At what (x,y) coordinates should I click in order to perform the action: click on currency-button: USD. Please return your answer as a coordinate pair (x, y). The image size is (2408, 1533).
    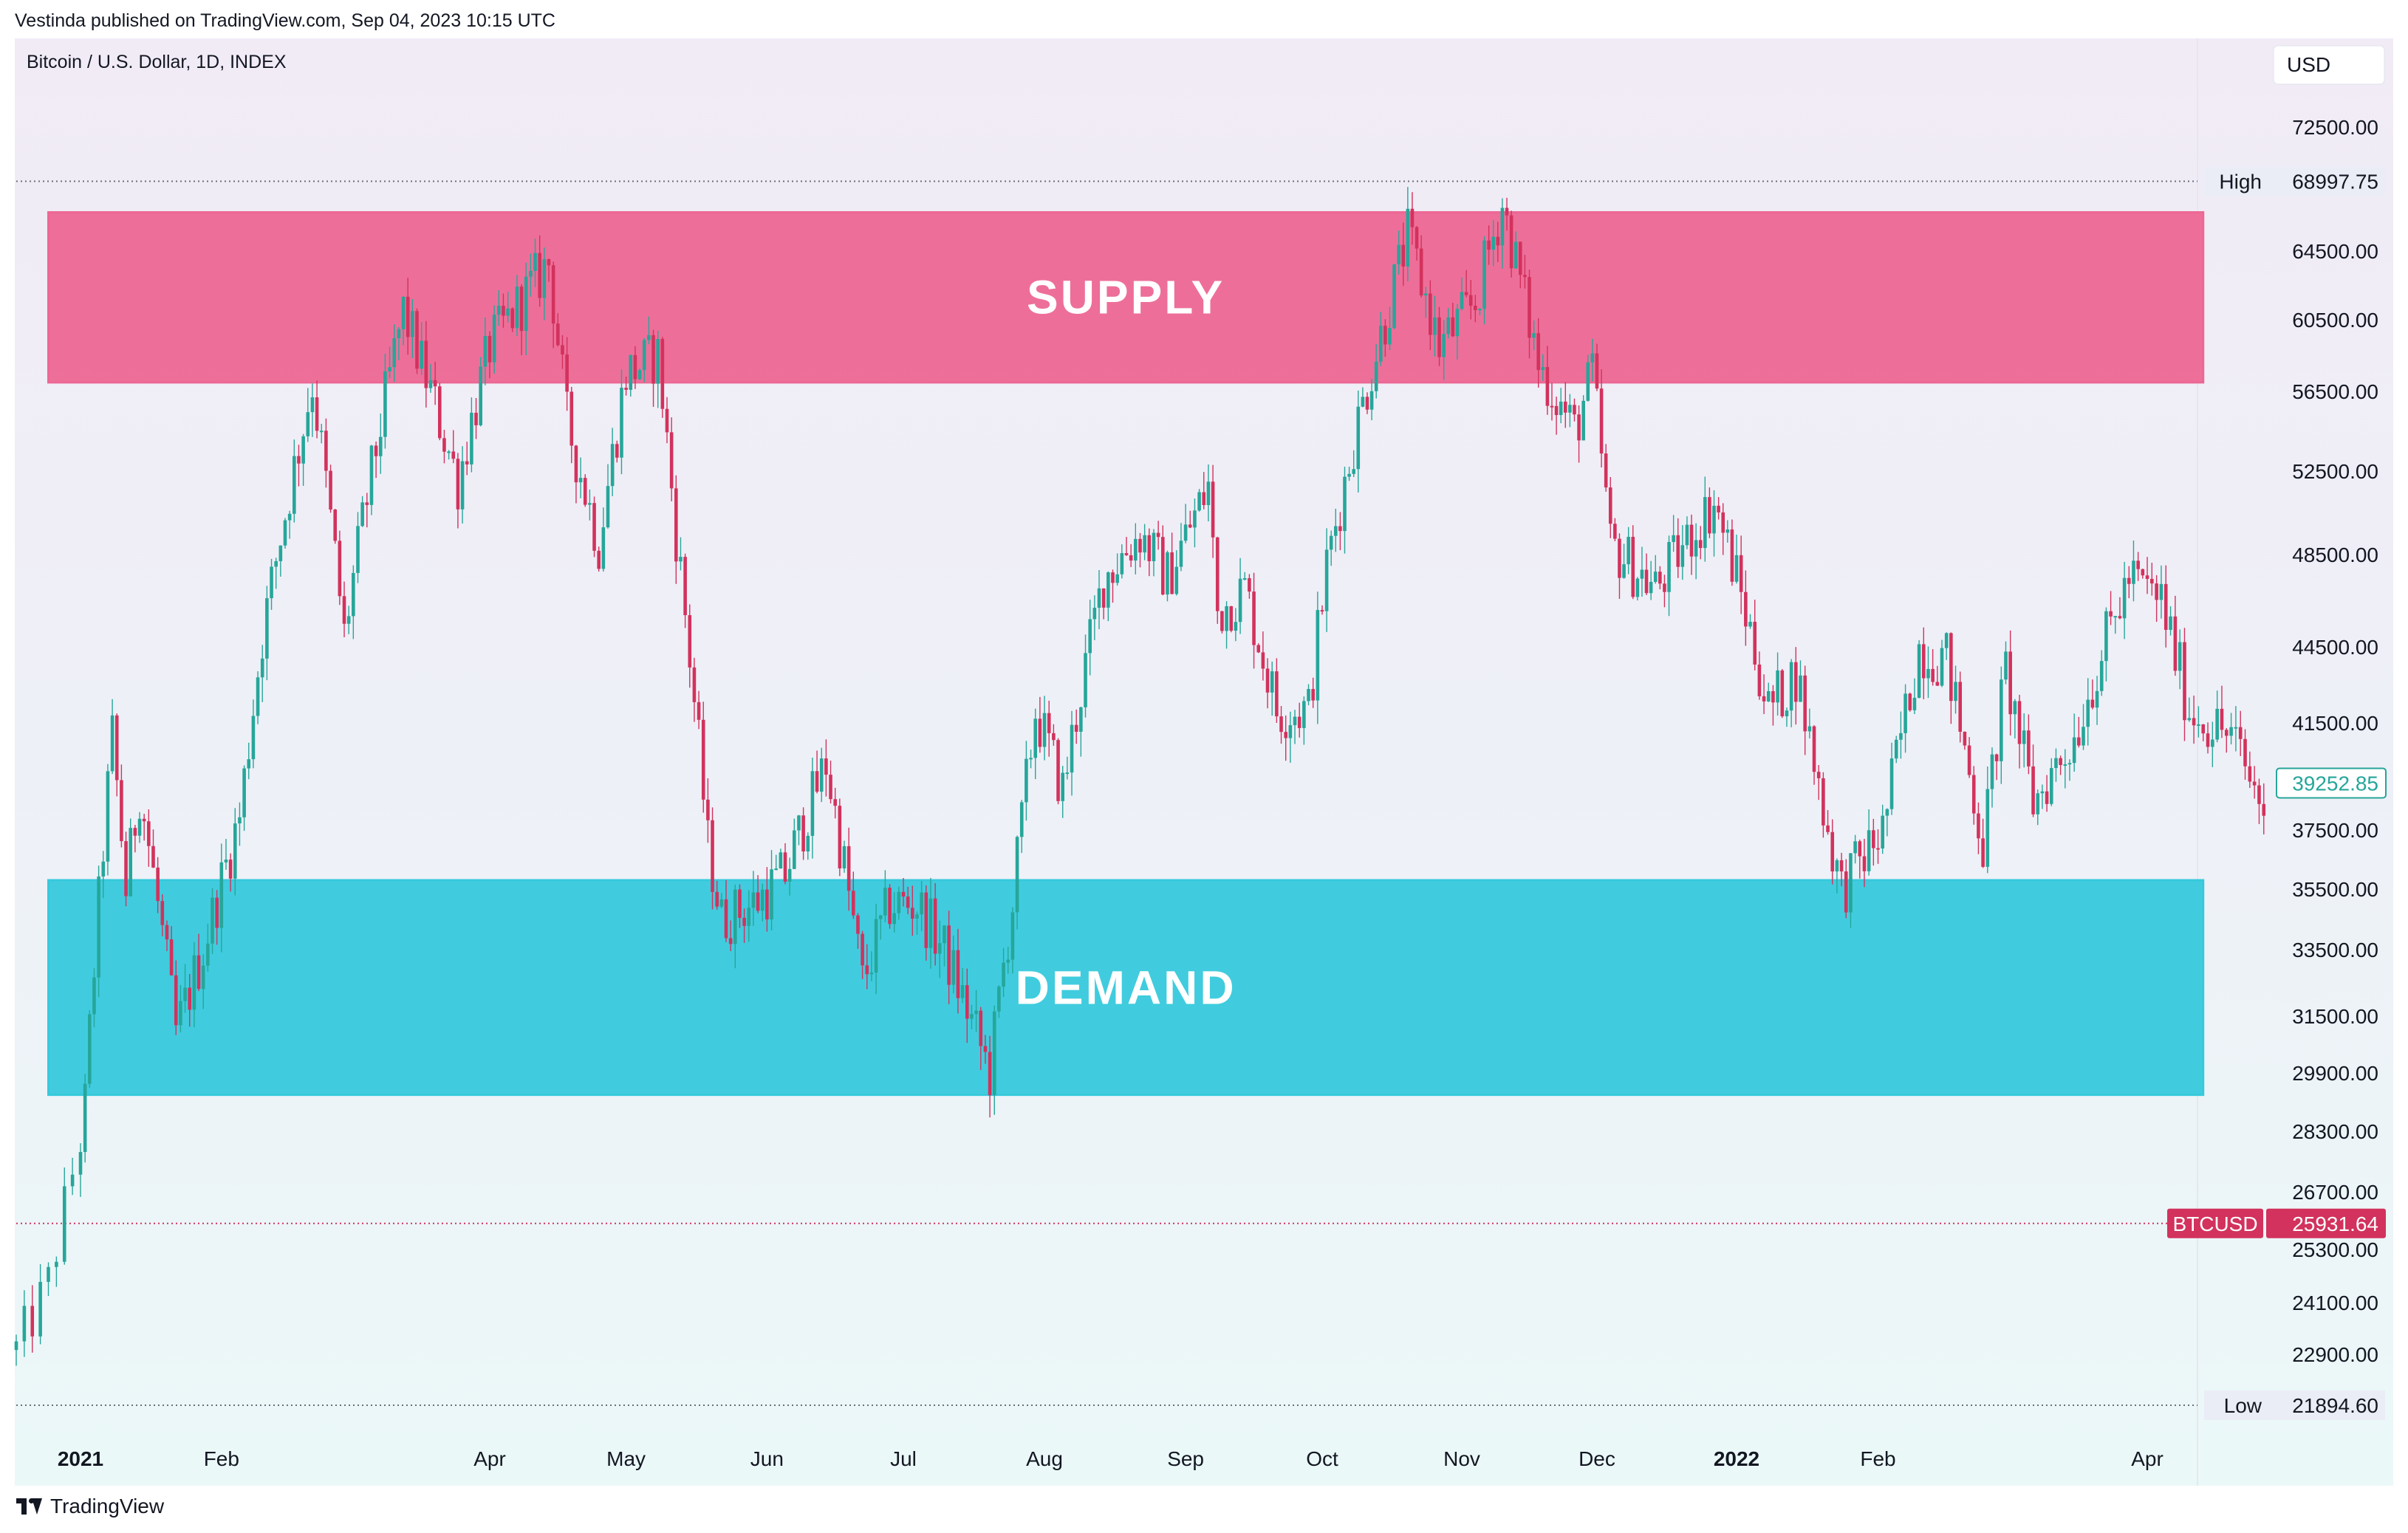
    Looking at the image, I should click on (2329, 65).